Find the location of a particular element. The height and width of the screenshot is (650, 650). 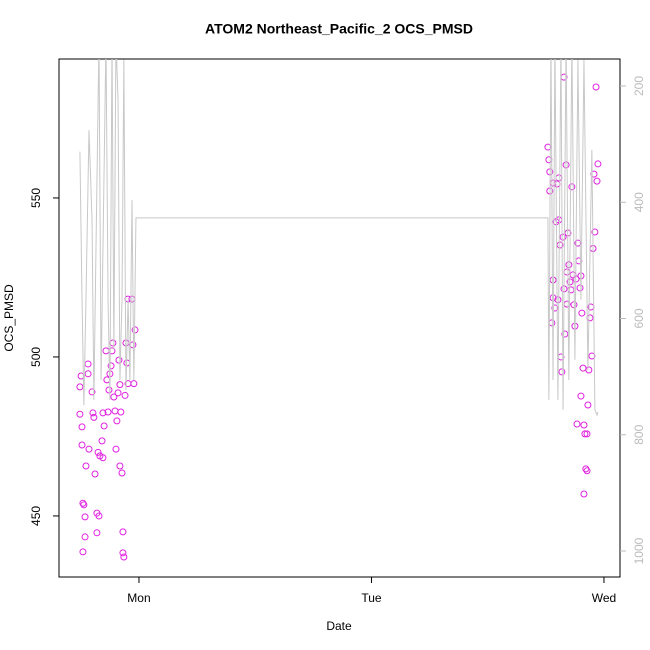

y2-tick-label: 400 is located at coordinates (639, 202).